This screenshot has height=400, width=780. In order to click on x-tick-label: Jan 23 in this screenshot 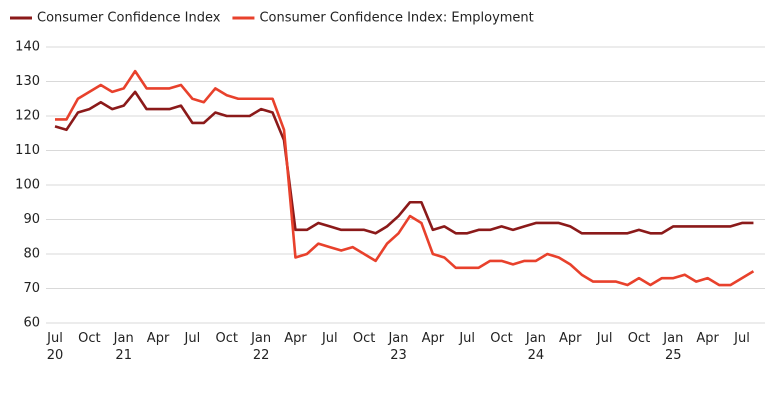, I will do `click(397, 347)`.